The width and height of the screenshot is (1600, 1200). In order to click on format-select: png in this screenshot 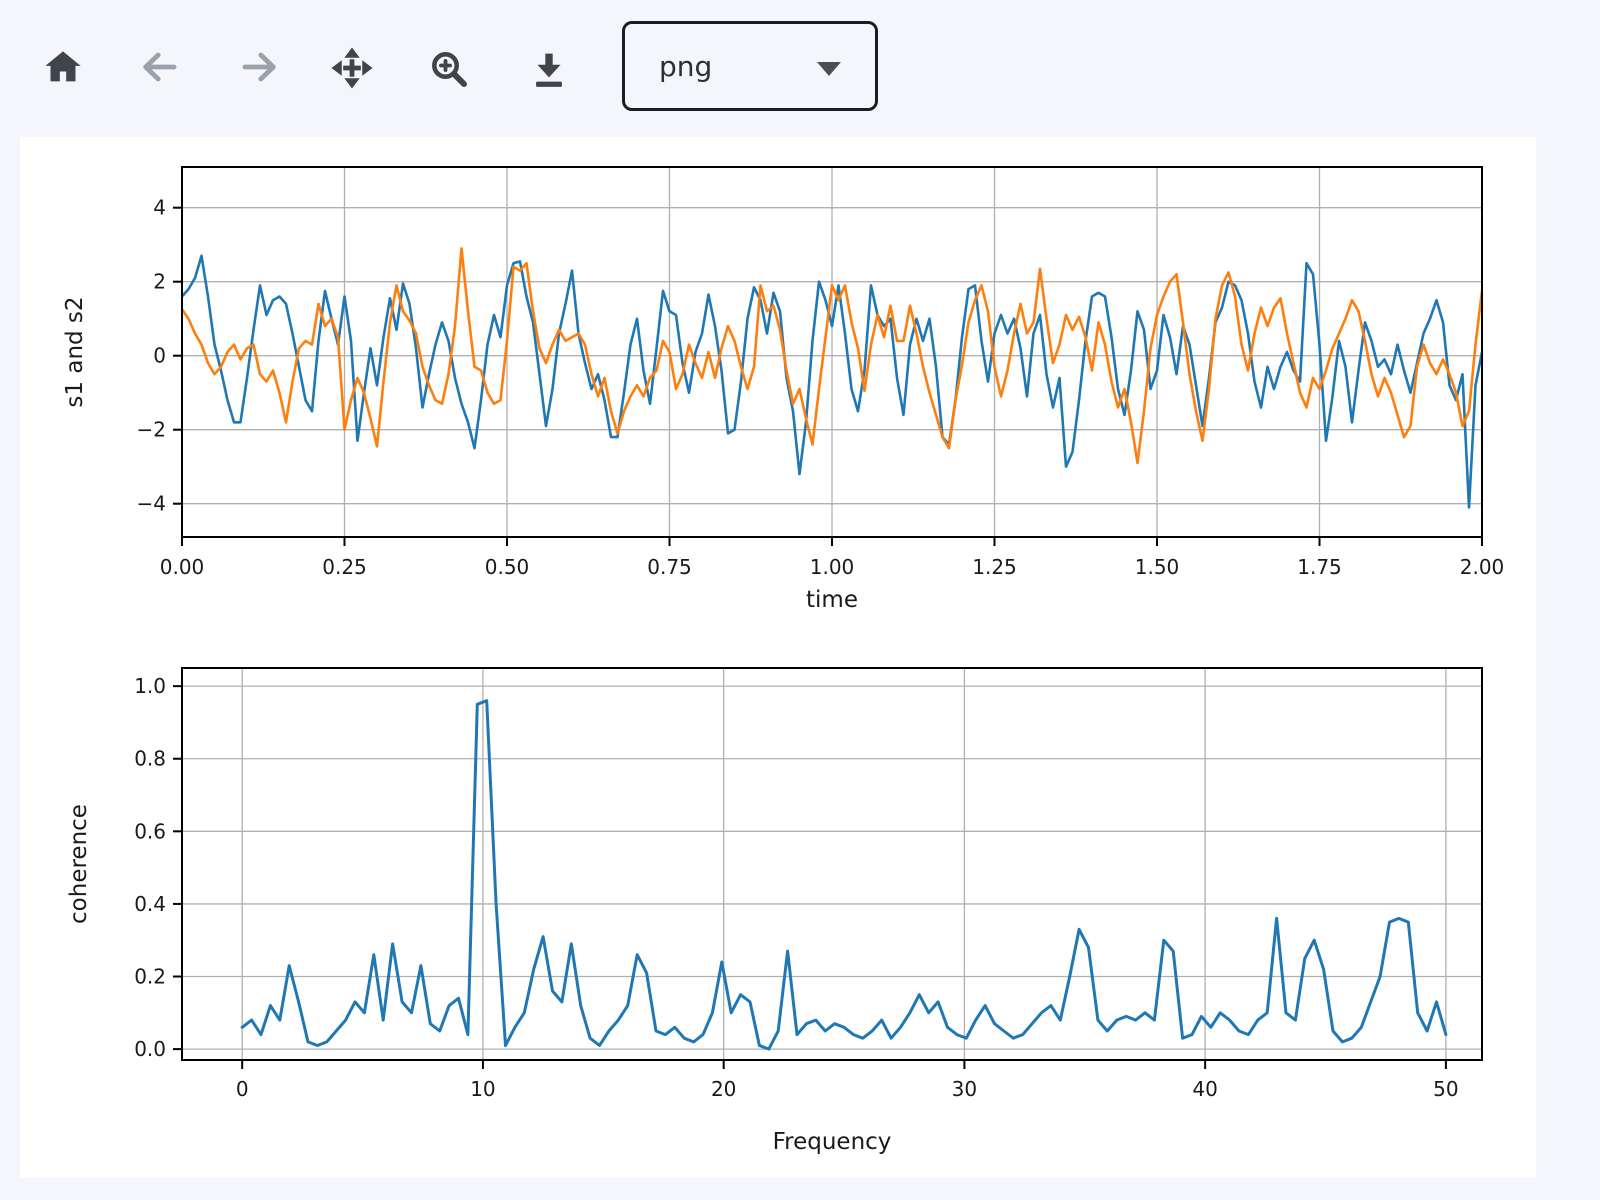, I will do `click(750, 66)`.